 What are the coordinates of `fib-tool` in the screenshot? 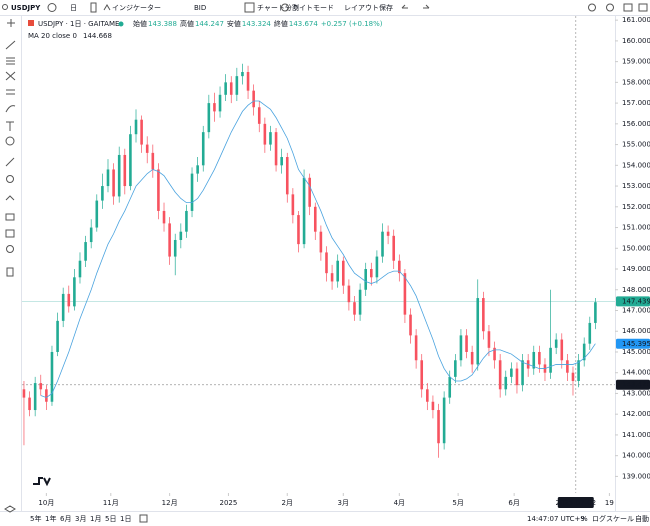 It's located at (10, 61).